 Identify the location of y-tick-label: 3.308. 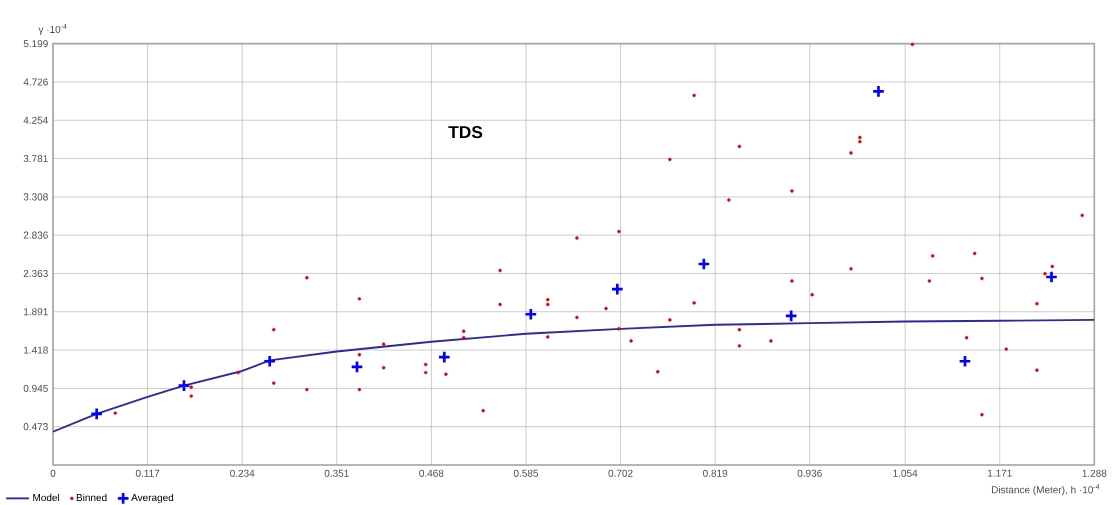
(35, 197).